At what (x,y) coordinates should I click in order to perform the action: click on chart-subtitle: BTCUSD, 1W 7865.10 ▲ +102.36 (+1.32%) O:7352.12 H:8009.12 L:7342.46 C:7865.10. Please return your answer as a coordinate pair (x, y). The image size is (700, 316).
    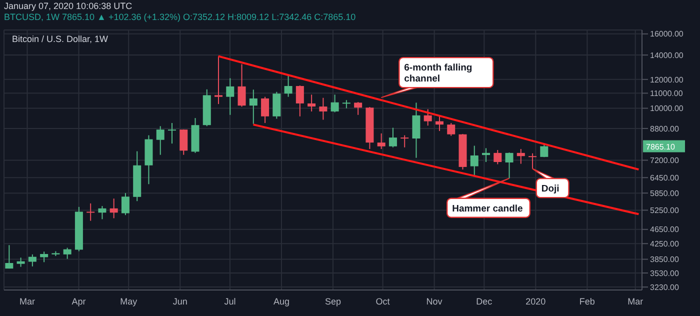
    Looking at the image, I should click on (180, 17).